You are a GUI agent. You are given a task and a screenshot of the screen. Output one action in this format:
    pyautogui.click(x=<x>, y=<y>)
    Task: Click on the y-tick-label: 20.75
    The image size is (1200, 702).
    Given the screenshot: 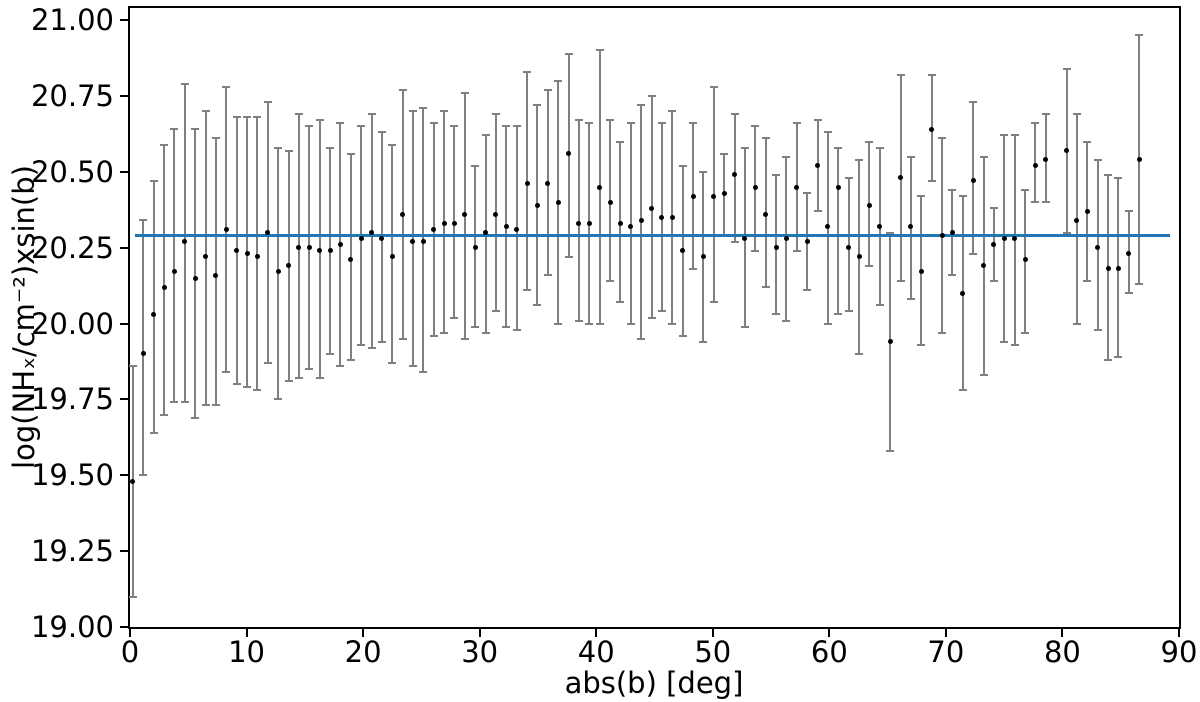 What is the action you would take?
    pyautogui.click(x=72, y=95)
    